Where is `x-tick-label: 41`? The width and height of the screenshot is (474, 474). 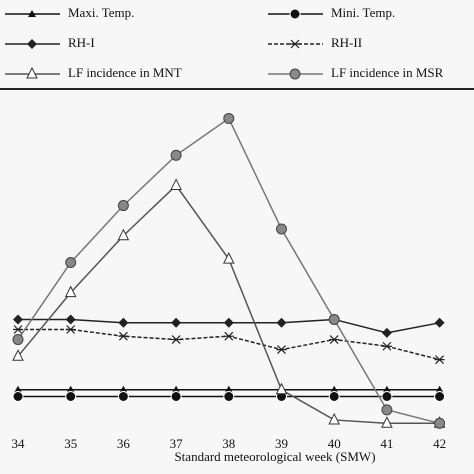
x-tick-label: 41 is located at coordinates (386, 443).